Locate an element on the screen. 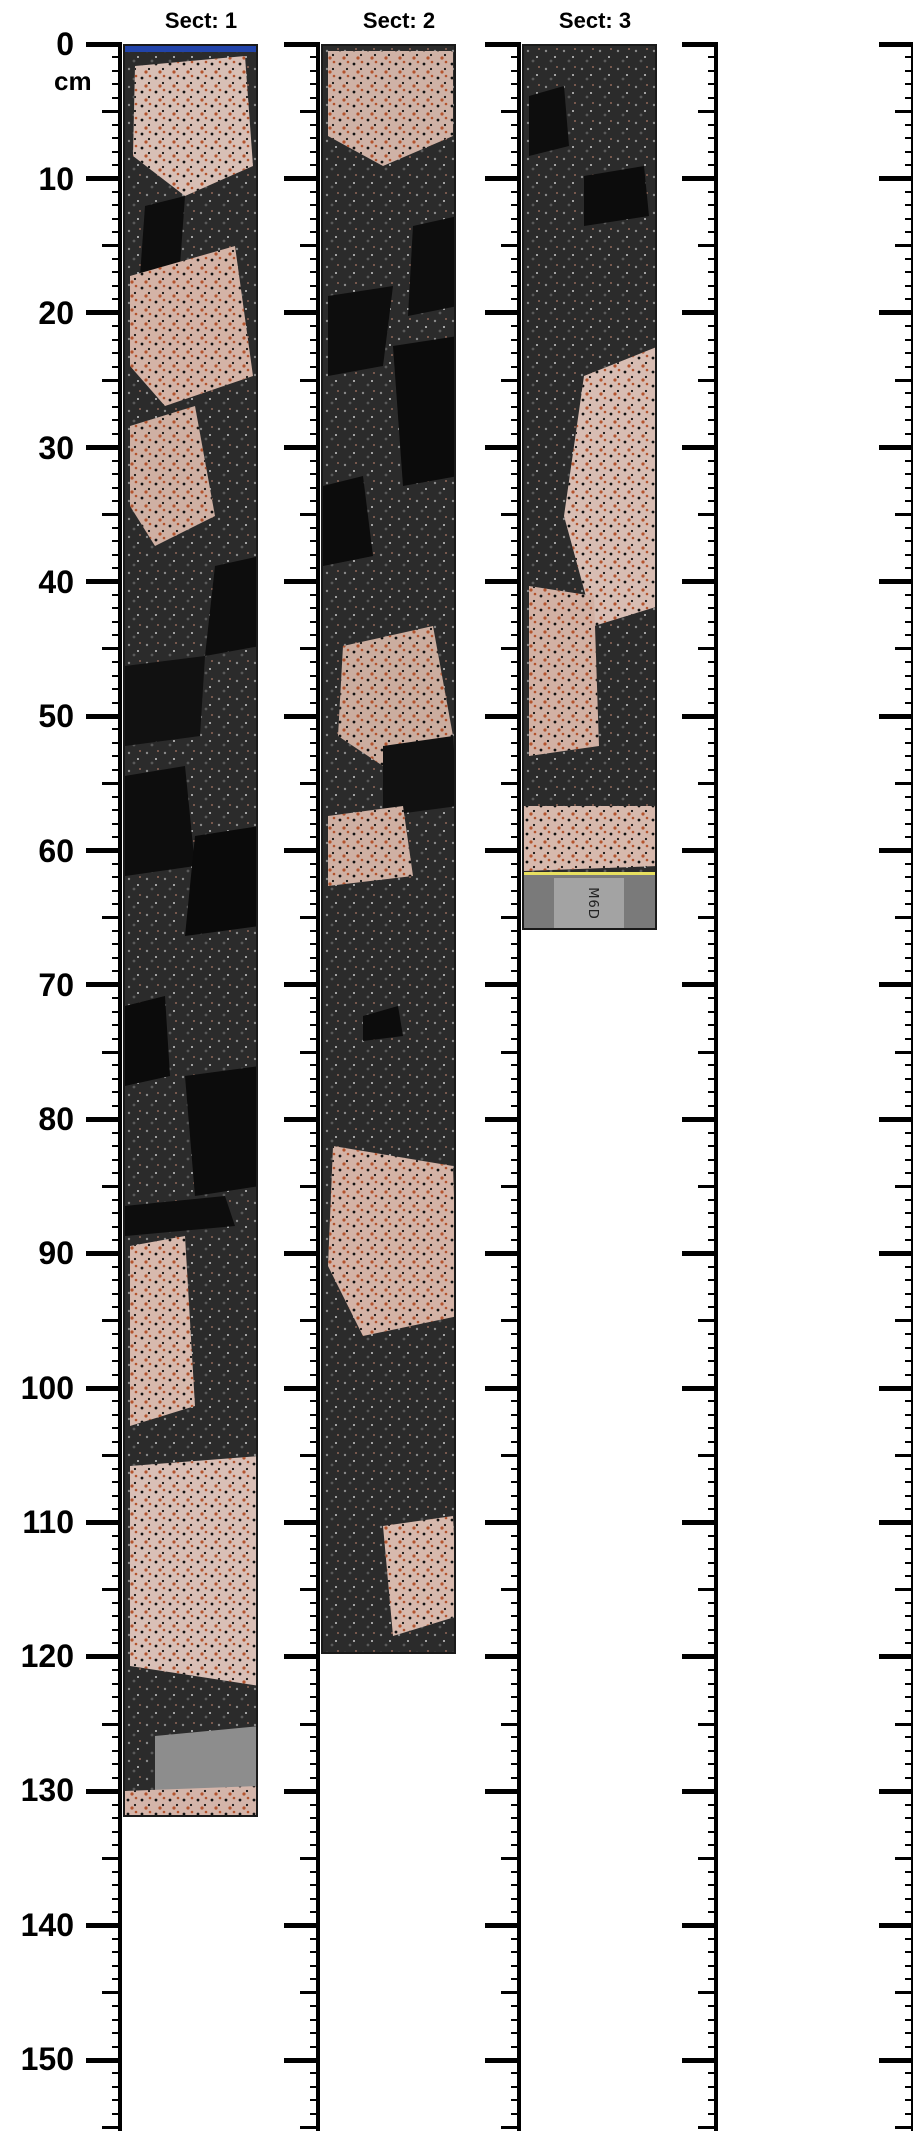 This screenshot has width=913, height=2131. depth-label-140: 140 is located at coordinates (47, 1925).